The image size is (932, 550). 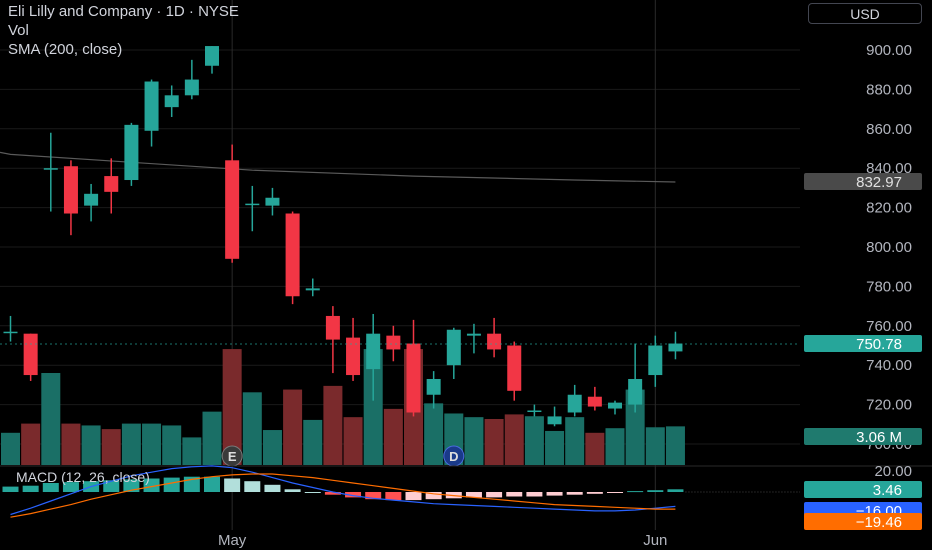 What do you see at coordinates (338, 167) in the screenshot?
I see `sma-line` at bounding box center [338, 167].